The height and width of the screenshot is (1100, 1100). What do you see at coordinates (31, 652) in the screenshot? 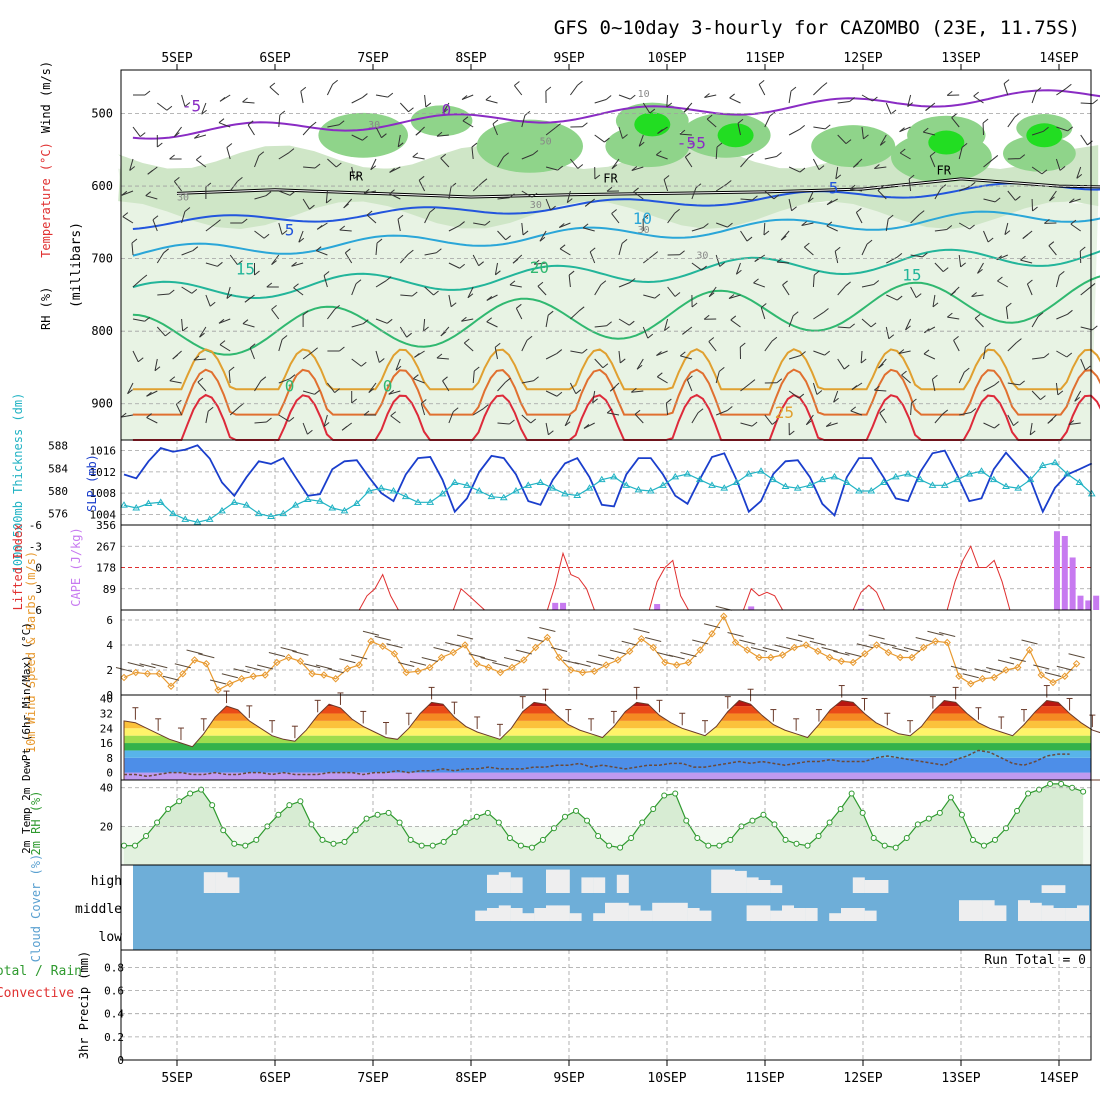
I see `axis-label-wind10m: 10m Wind Speed & Barbs (m/s)` at bounding box center [31, 652].